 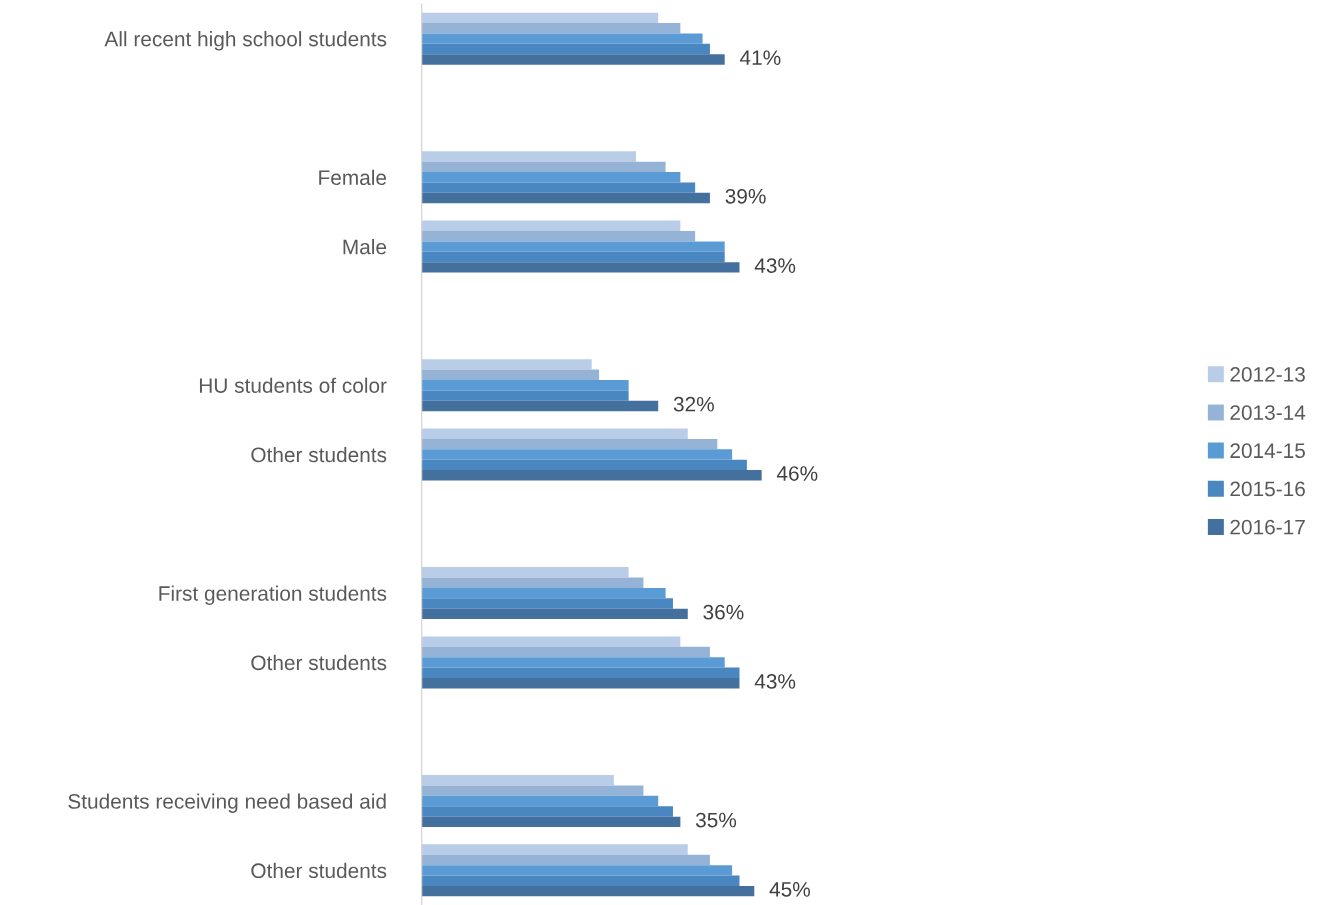 I want to click on y-tick-label: Students receiving need based aid, so click(x=227, y=803).